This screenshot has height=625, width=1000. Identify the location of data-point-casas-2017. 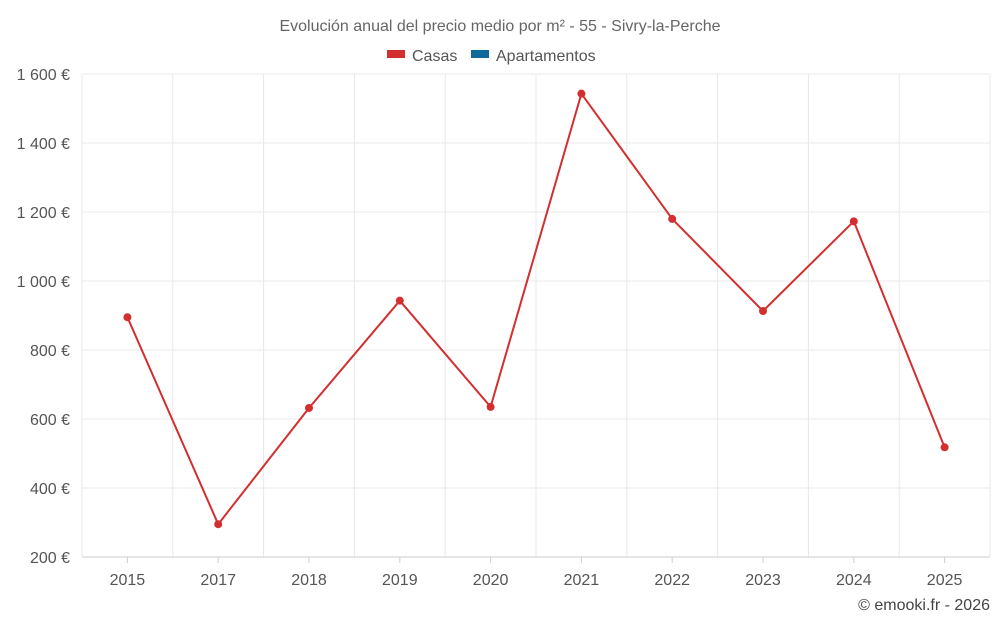
(218, 524).